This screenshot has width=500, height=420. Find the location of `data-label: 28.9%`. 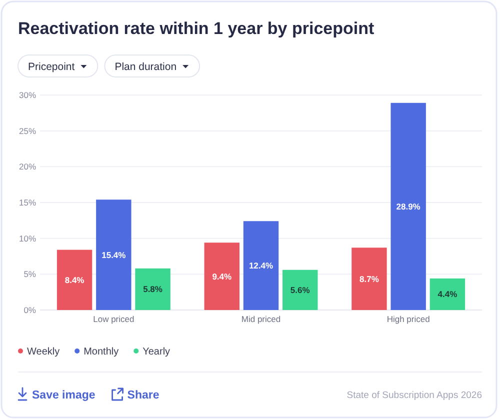

data-label: 28.9% is located at coordinates (408, 206).